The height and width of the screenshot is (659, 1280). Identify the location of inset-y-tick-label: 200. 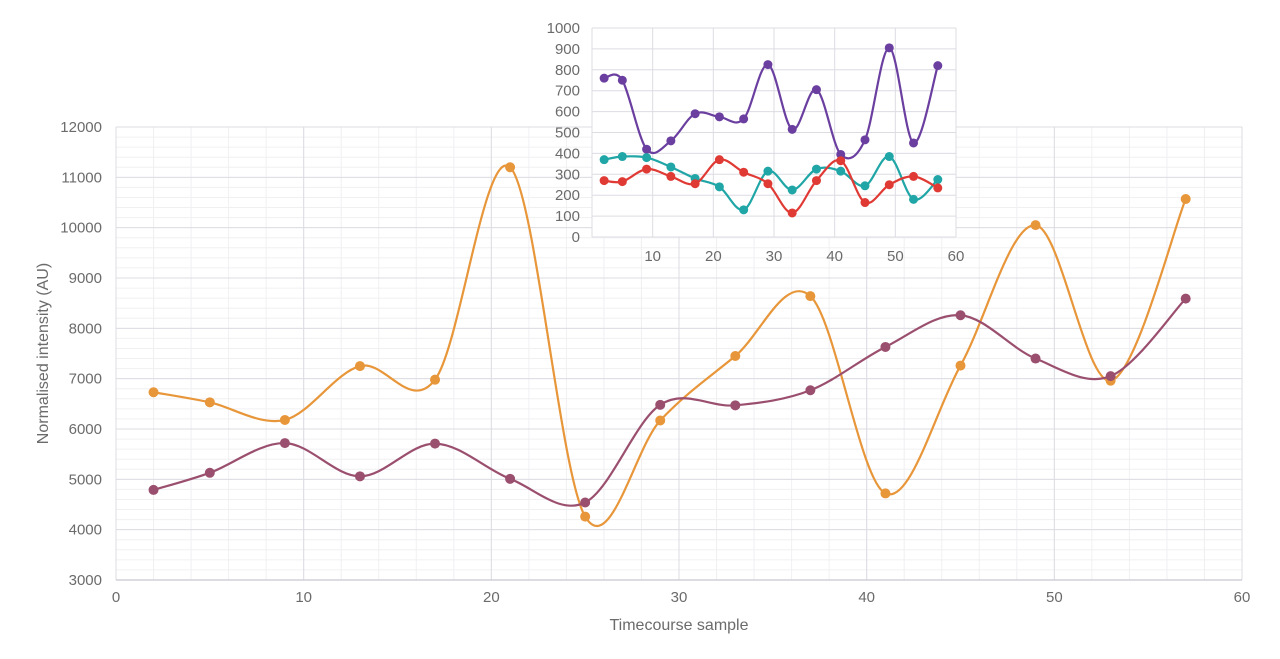
(567, 195).